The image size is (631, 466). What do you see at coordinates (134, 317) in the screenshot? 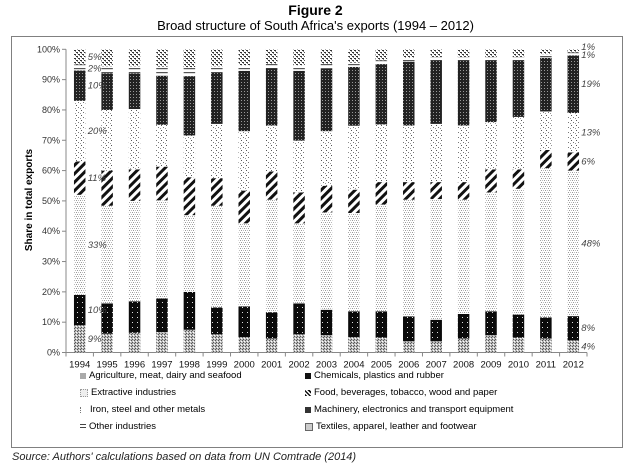
I see `bar-segment-black-dots-1996` at bounding box center [134, 317].